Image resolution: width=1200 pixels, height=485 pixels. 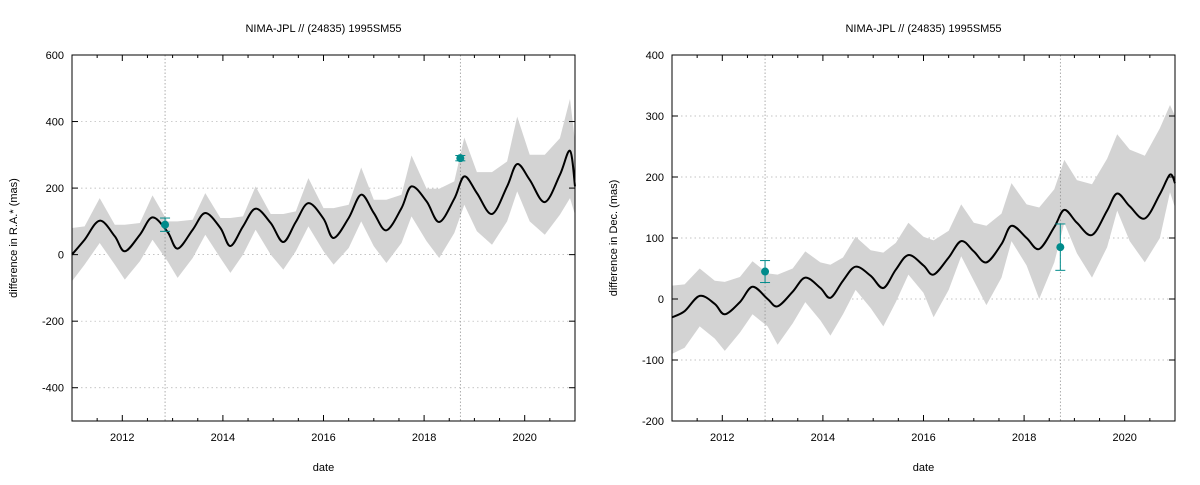 What do you see at coordinates (53, 389) in the screenshot?
I see `y-tick-label: -400` at bounding box center [53, 389].